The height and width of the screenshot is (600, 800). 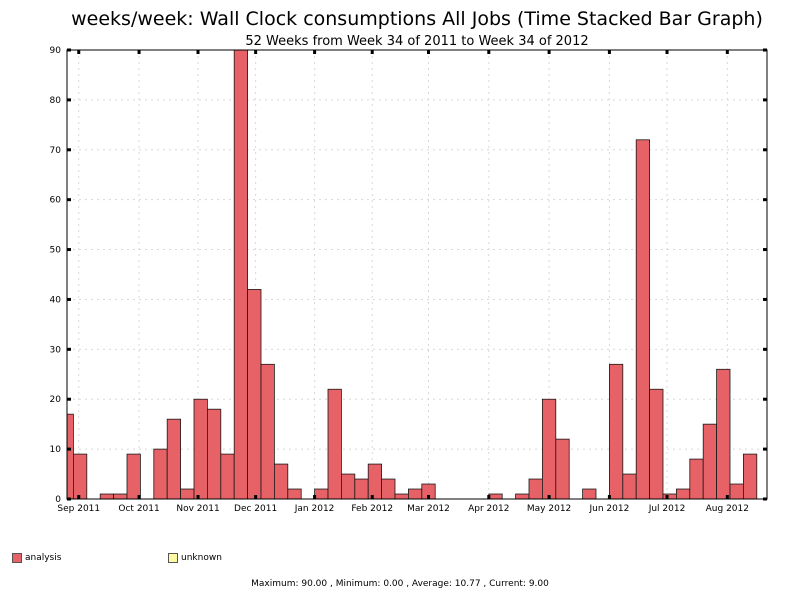 I want to click on legend-item-analysis: analysis, so click(x=36, y=558).